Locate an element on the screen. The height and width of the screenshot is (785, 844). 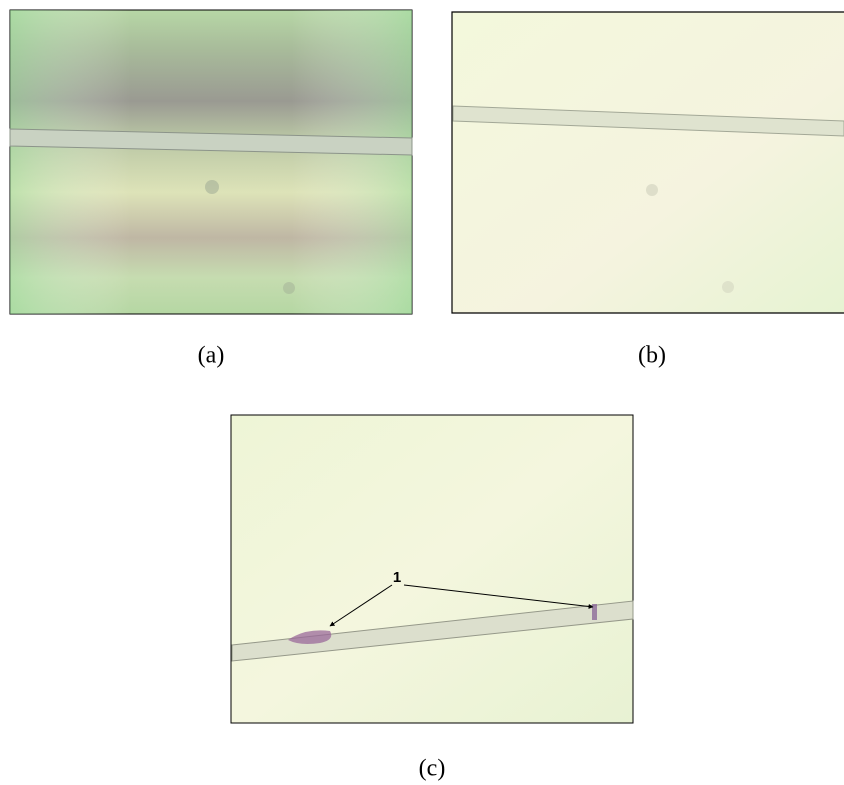
panel-label: (b) is located at coordinates (652, 356).